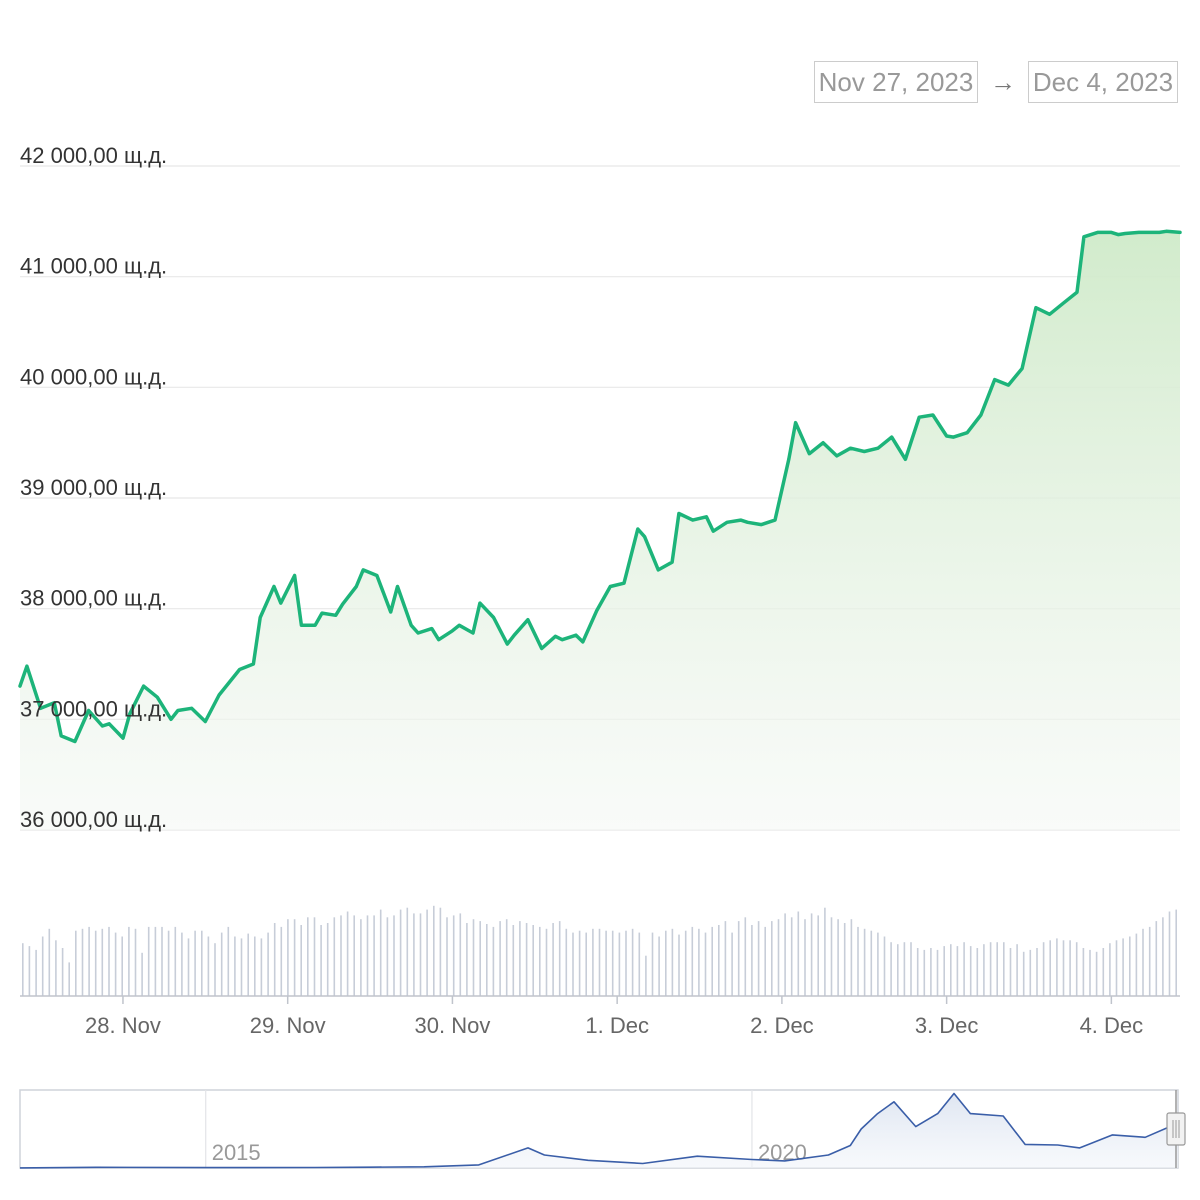 The image size is (1200, 1200). I want to click on x-tick-label: 28. Nov, so click(123, 1025).